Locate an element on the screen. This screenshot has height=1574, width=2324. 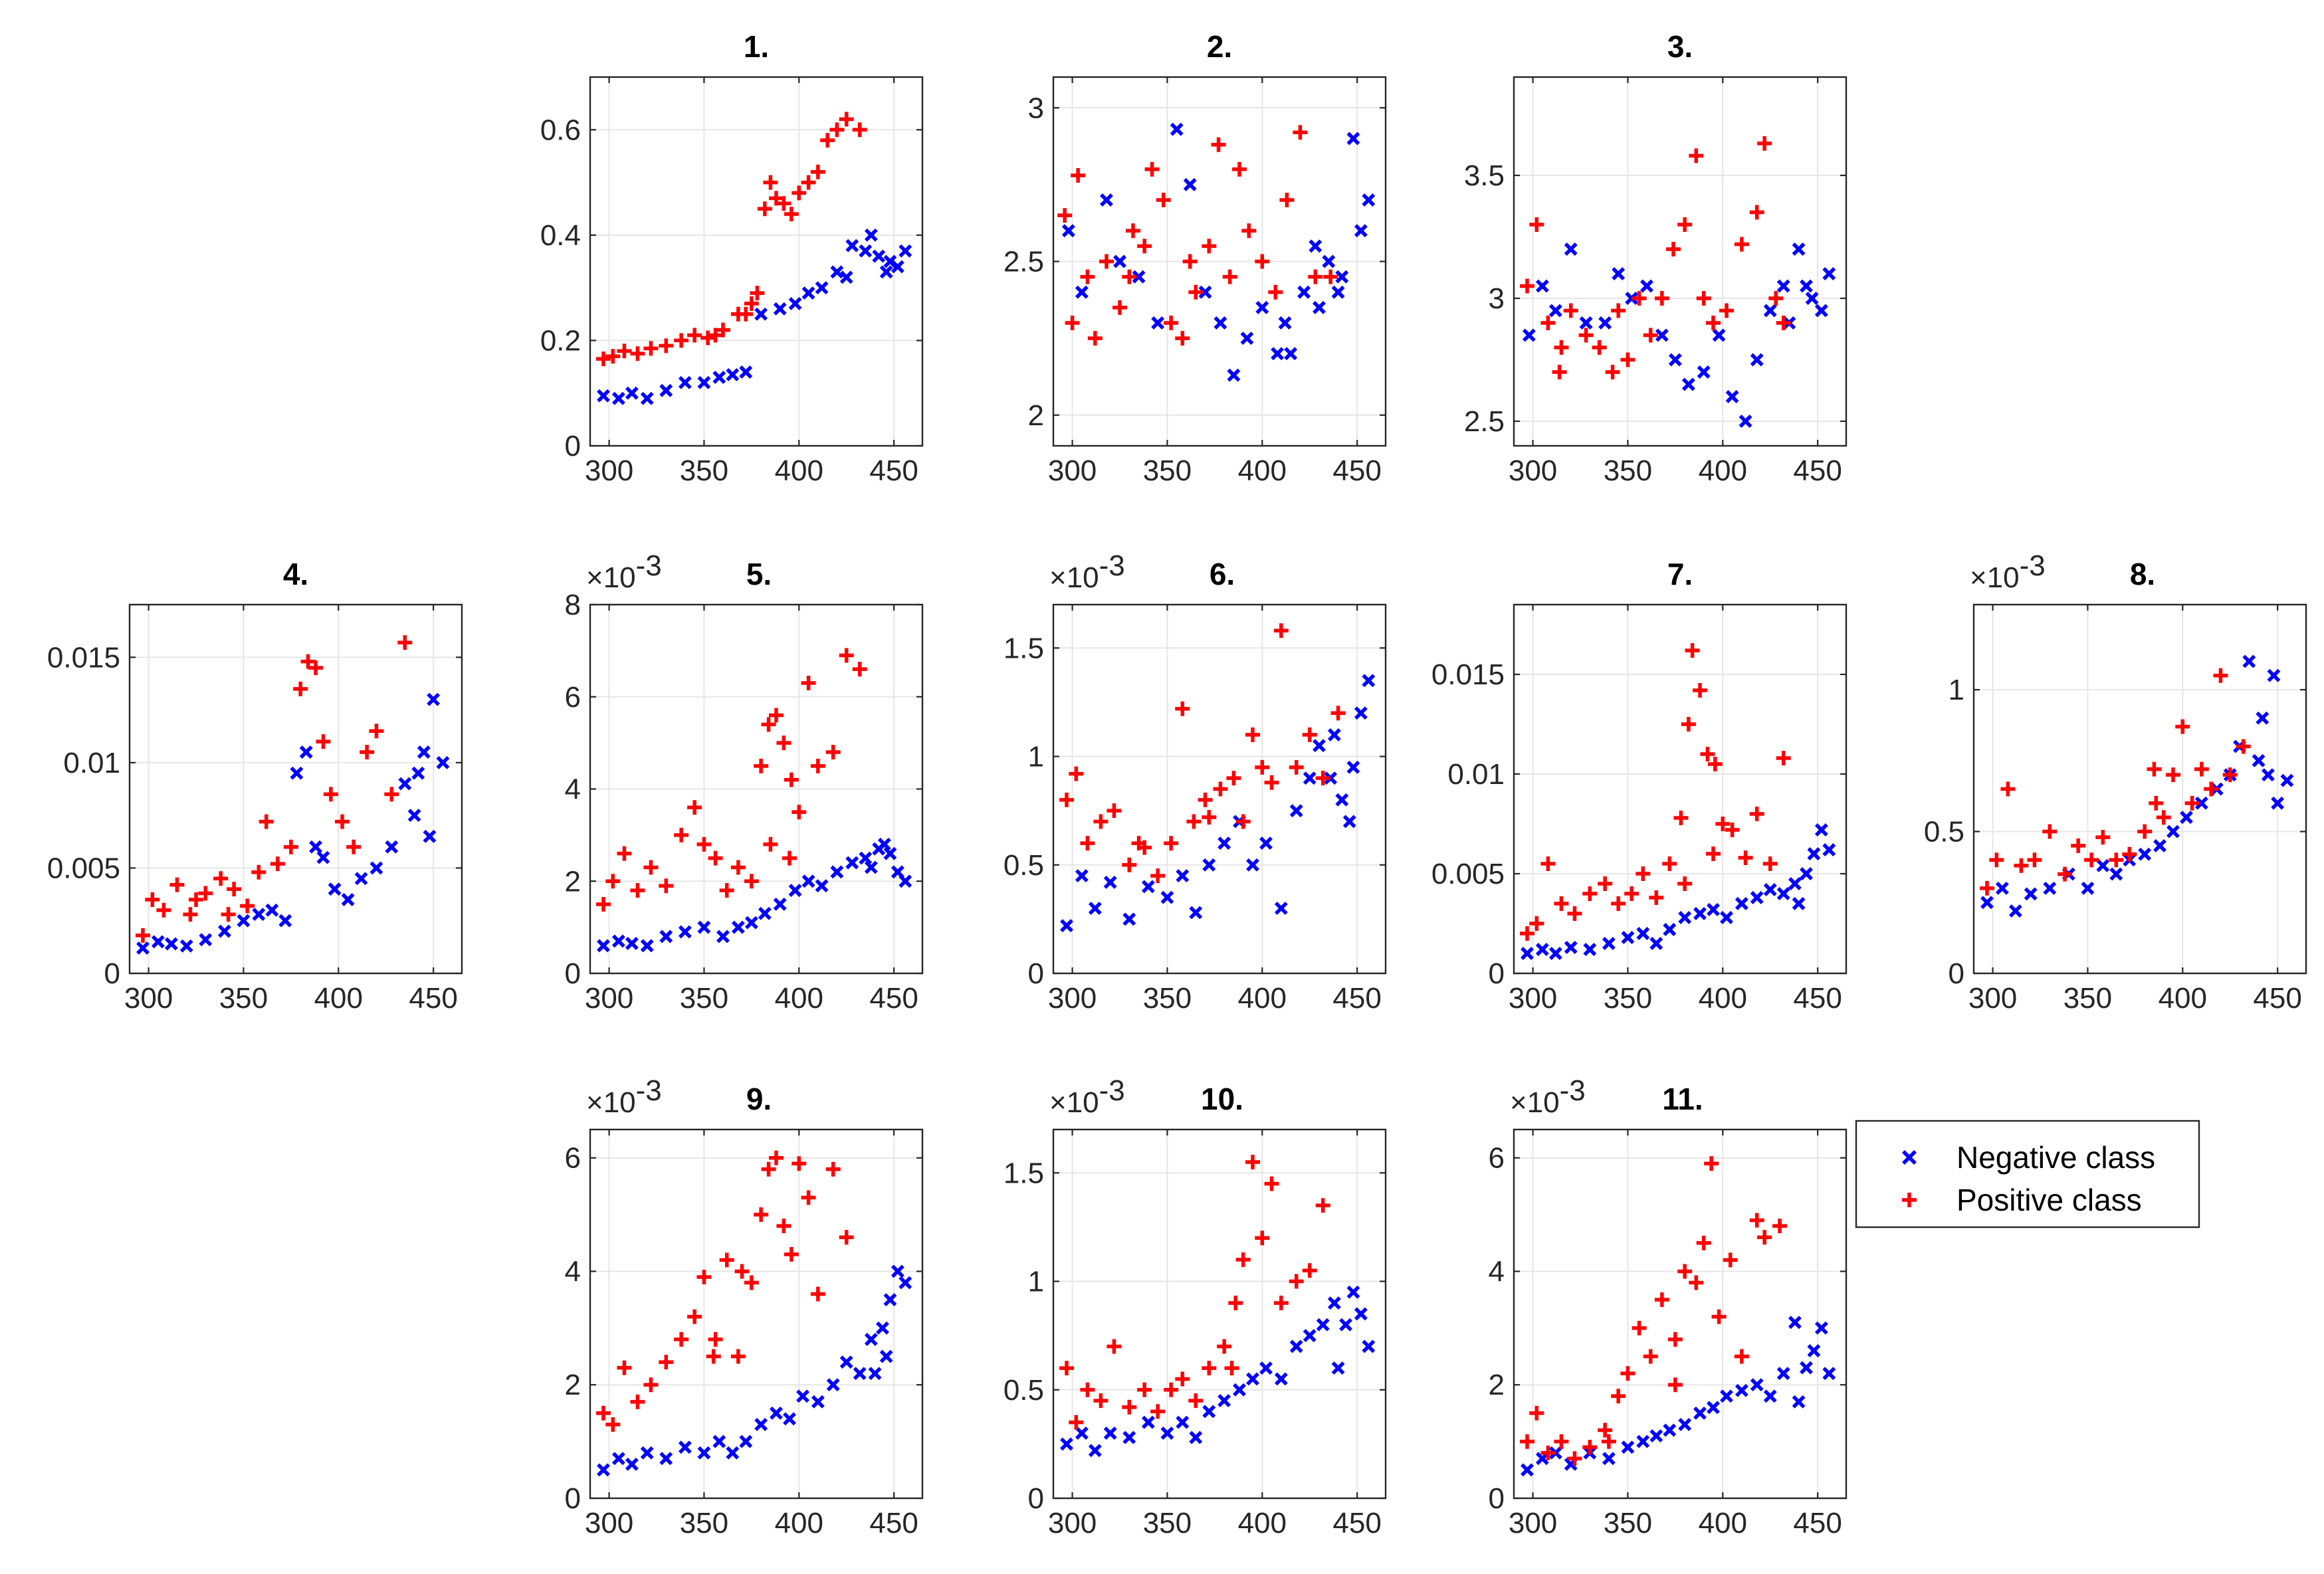
y-tick-label: 1.5 is located at coordinates (1024, 1173).